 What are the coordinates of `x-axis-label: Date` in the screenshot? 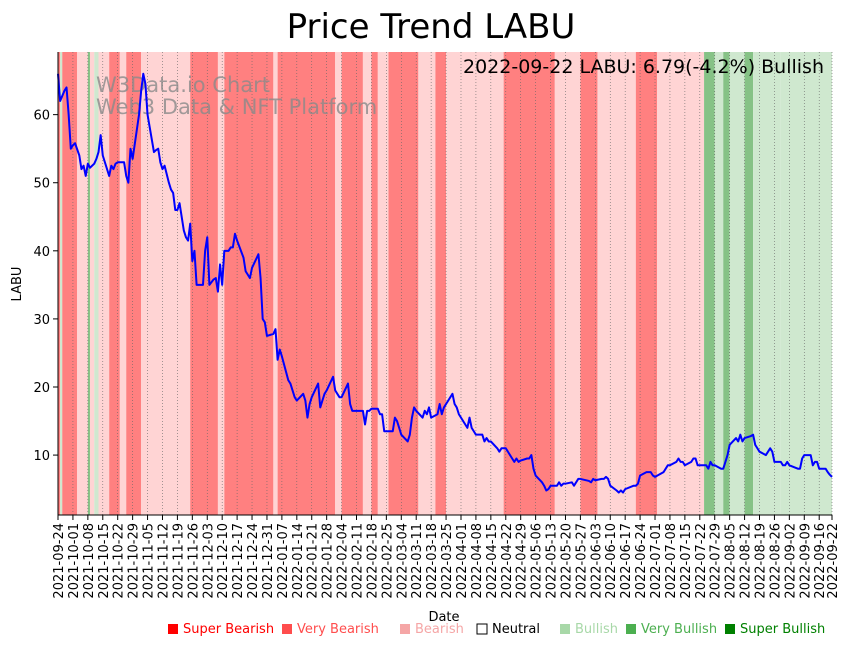 It's located at (443, 617).